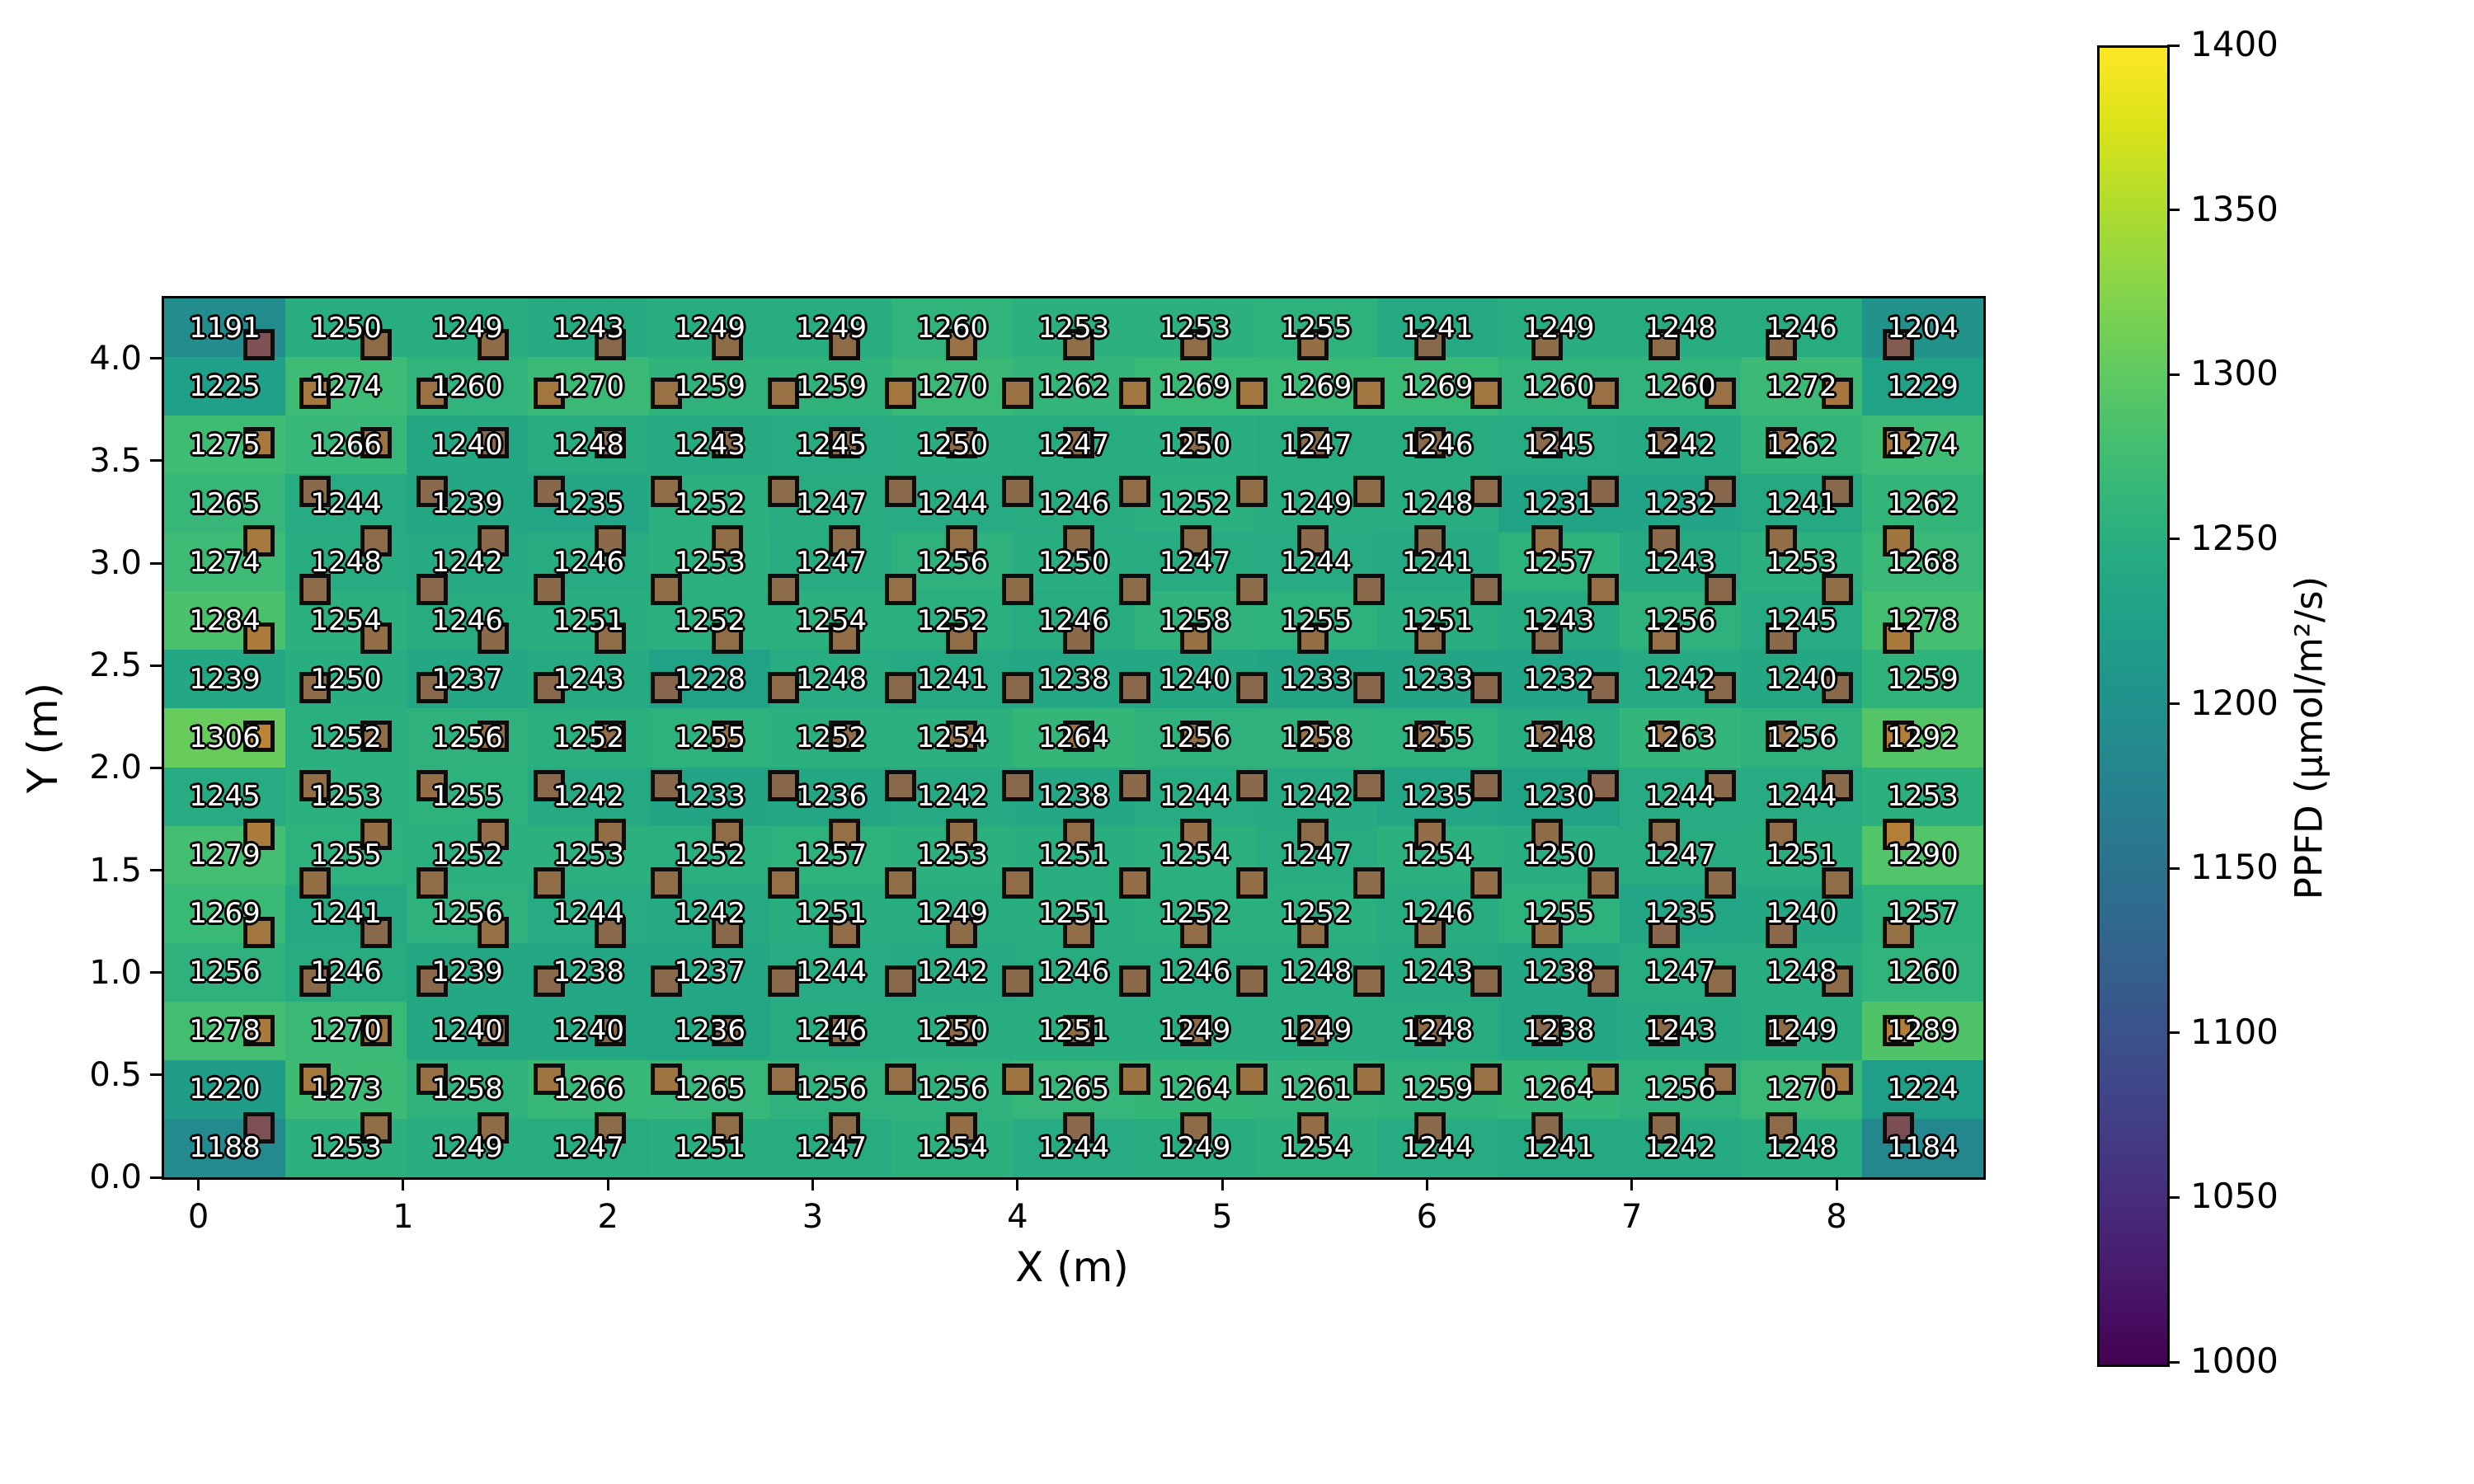  What do you see at coordinates (1923, 562) in the screenshot?
I see `cell-value: 1268` at bounding box center [1923, 562].